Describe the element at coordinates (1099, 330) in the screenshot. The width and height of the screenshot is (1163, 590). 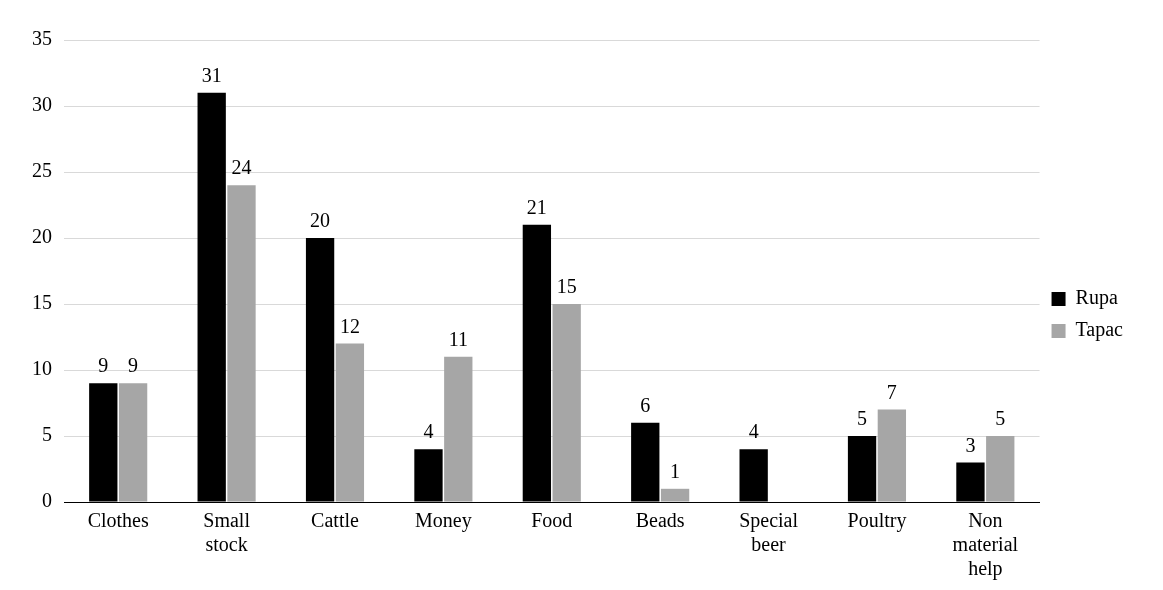
I see `legend-label: Tapac` at that location.